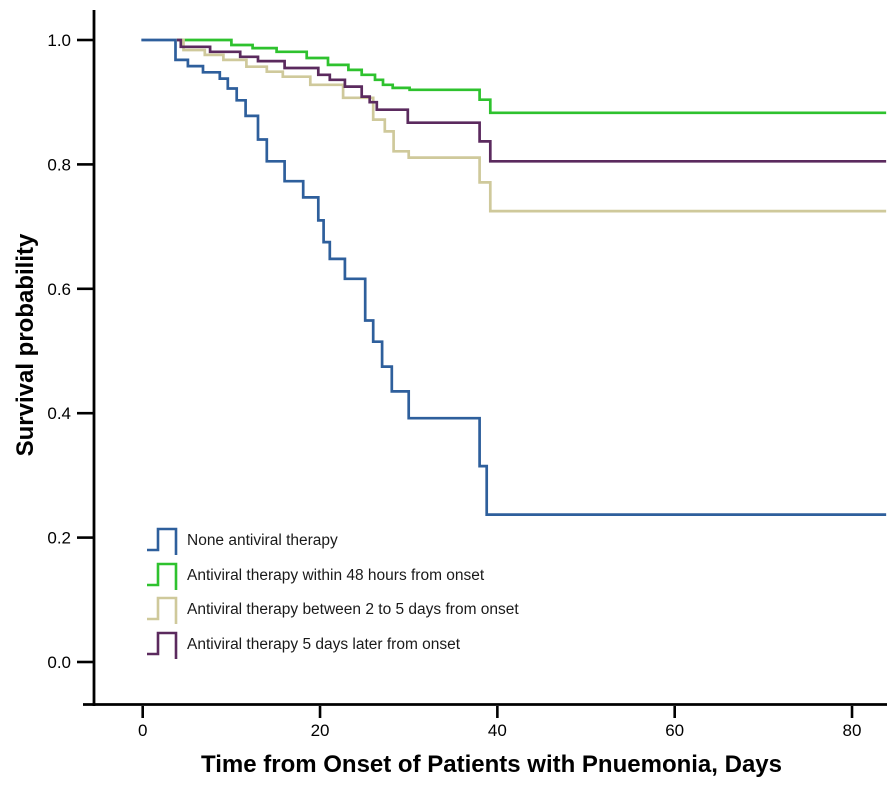  I want to click on legend-label: None antiviral therapy, so click(262, 541).